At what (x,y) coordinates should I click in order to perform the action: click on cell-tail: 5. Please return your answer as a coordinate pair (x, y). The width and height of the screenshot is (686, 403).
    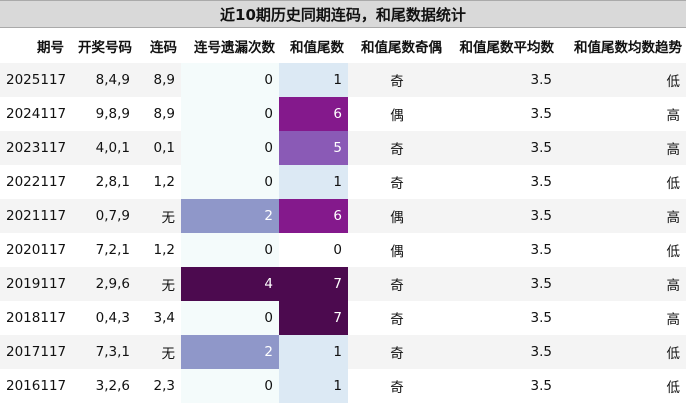
    Looking at the image, I should click on (313, 148).